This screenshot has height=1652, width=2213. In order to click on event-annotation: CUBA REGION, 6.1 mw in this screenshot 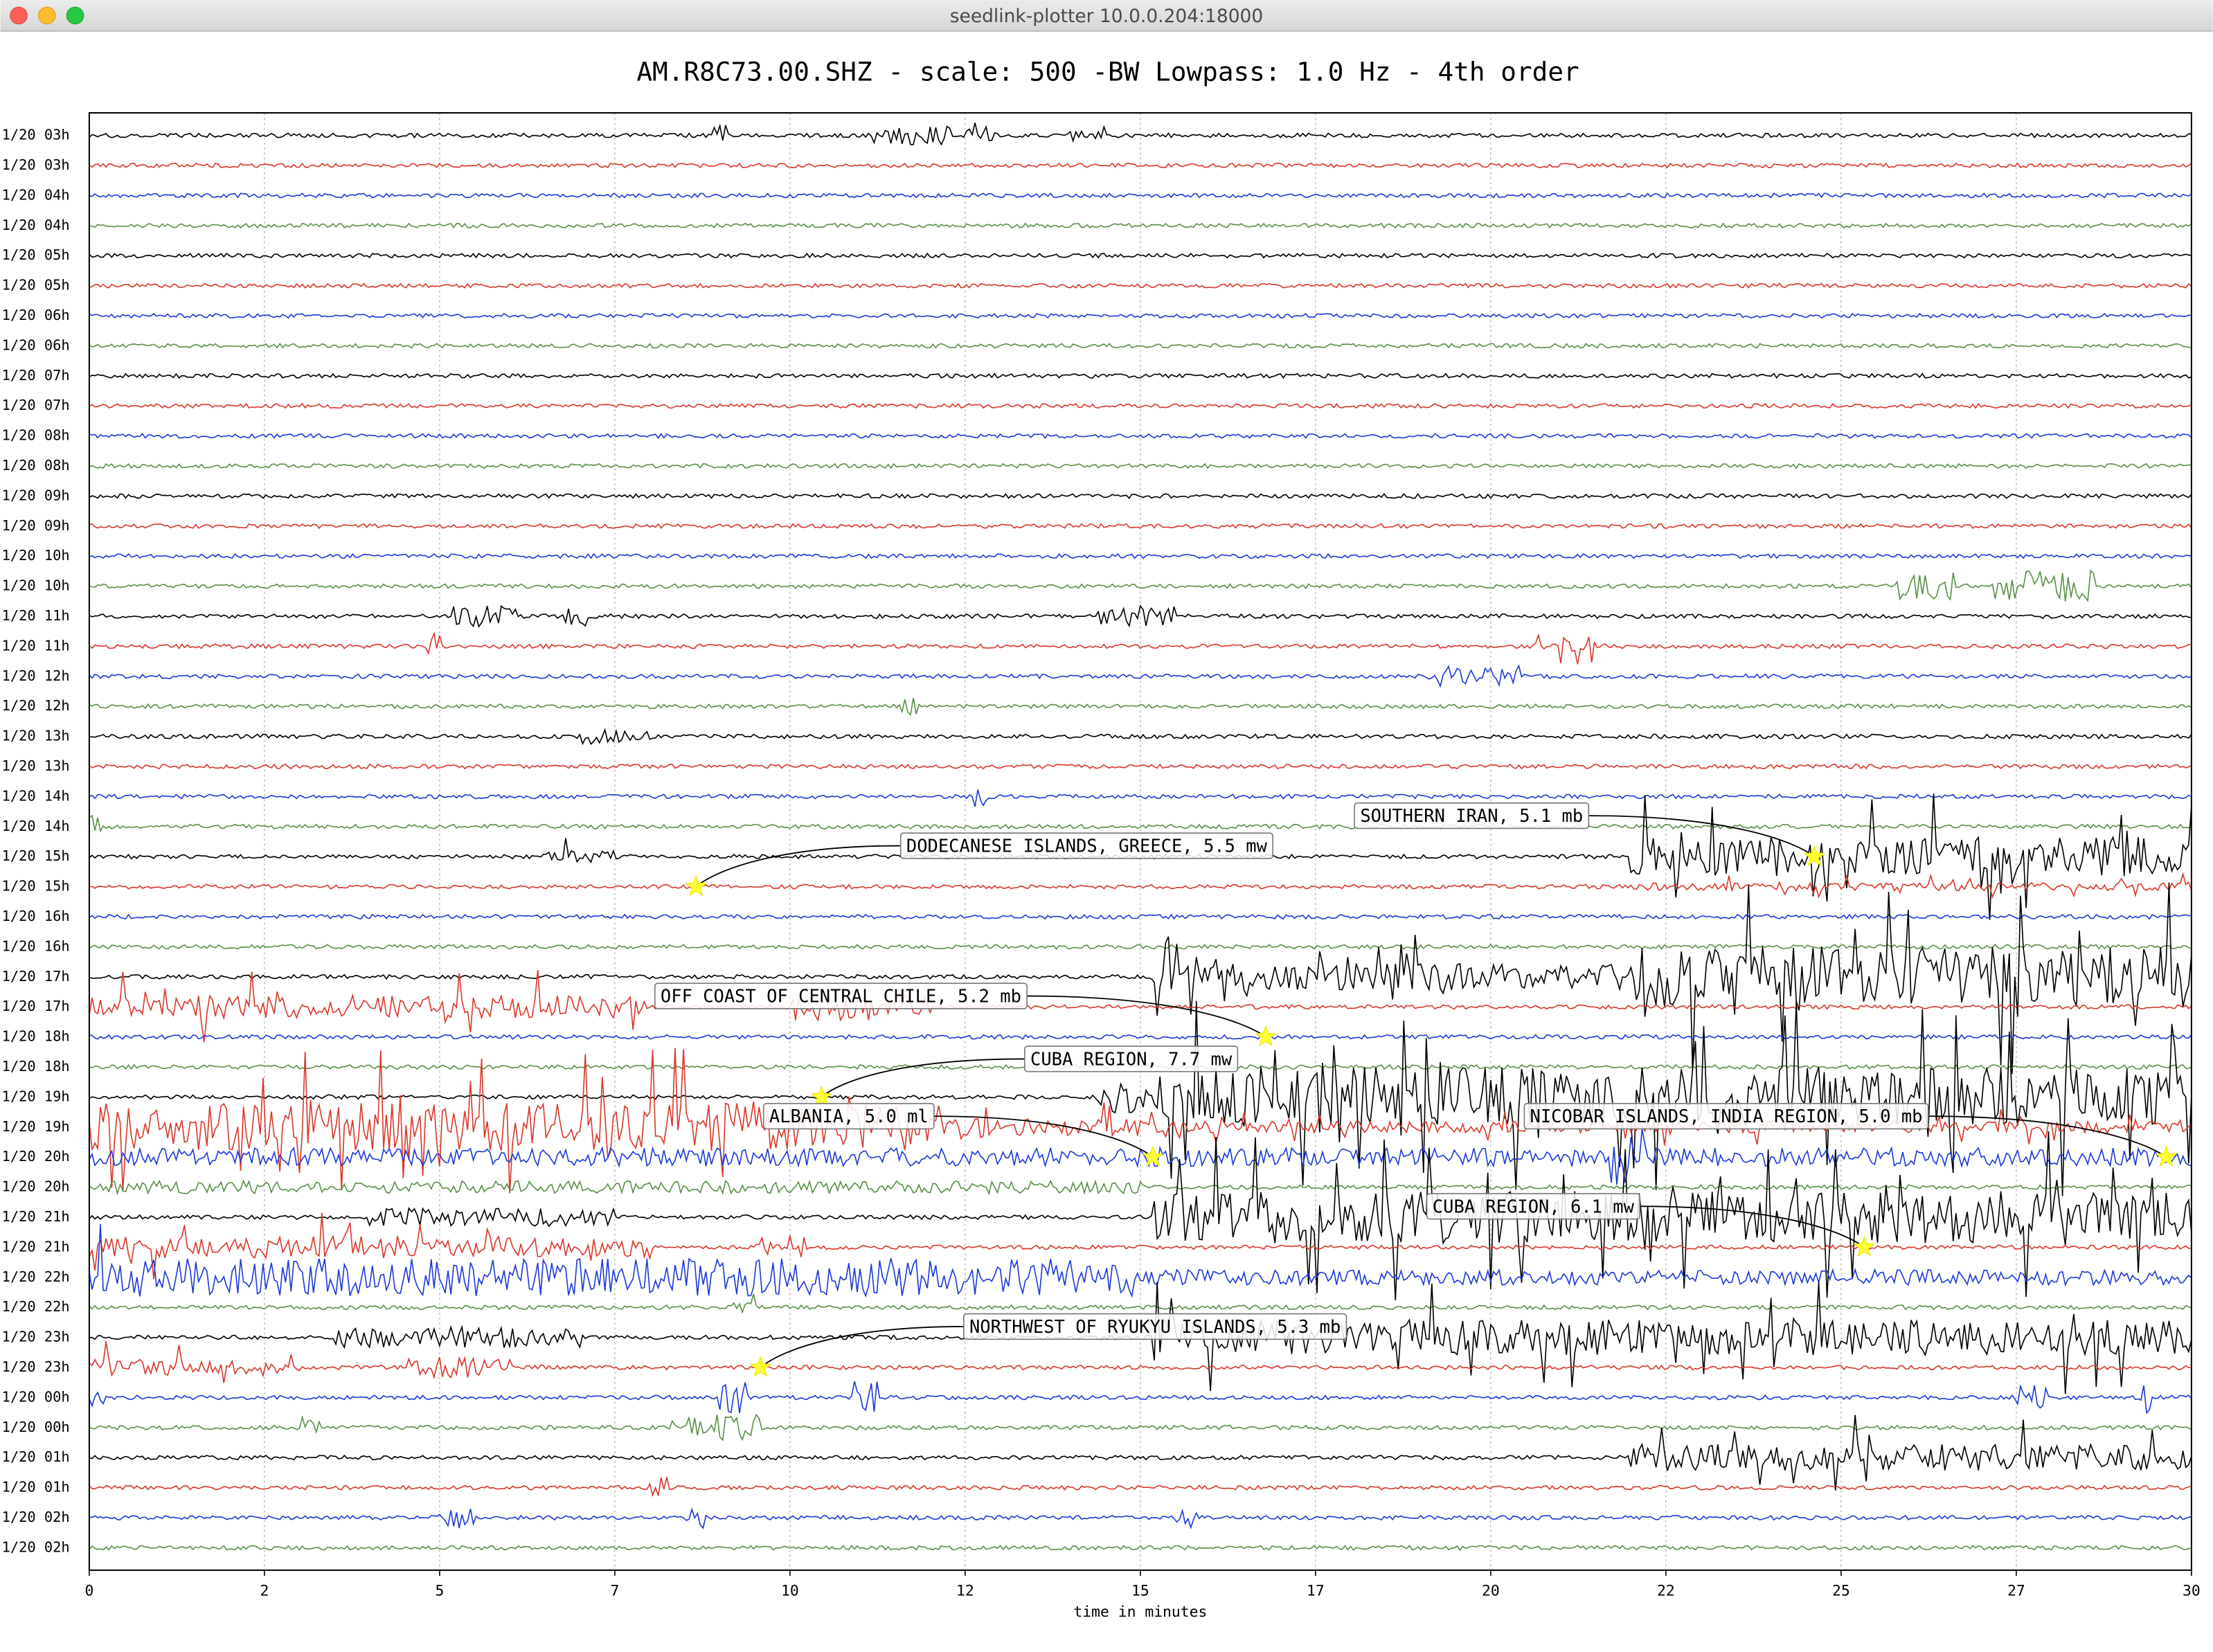, I will do `click(1651, 1225)`.